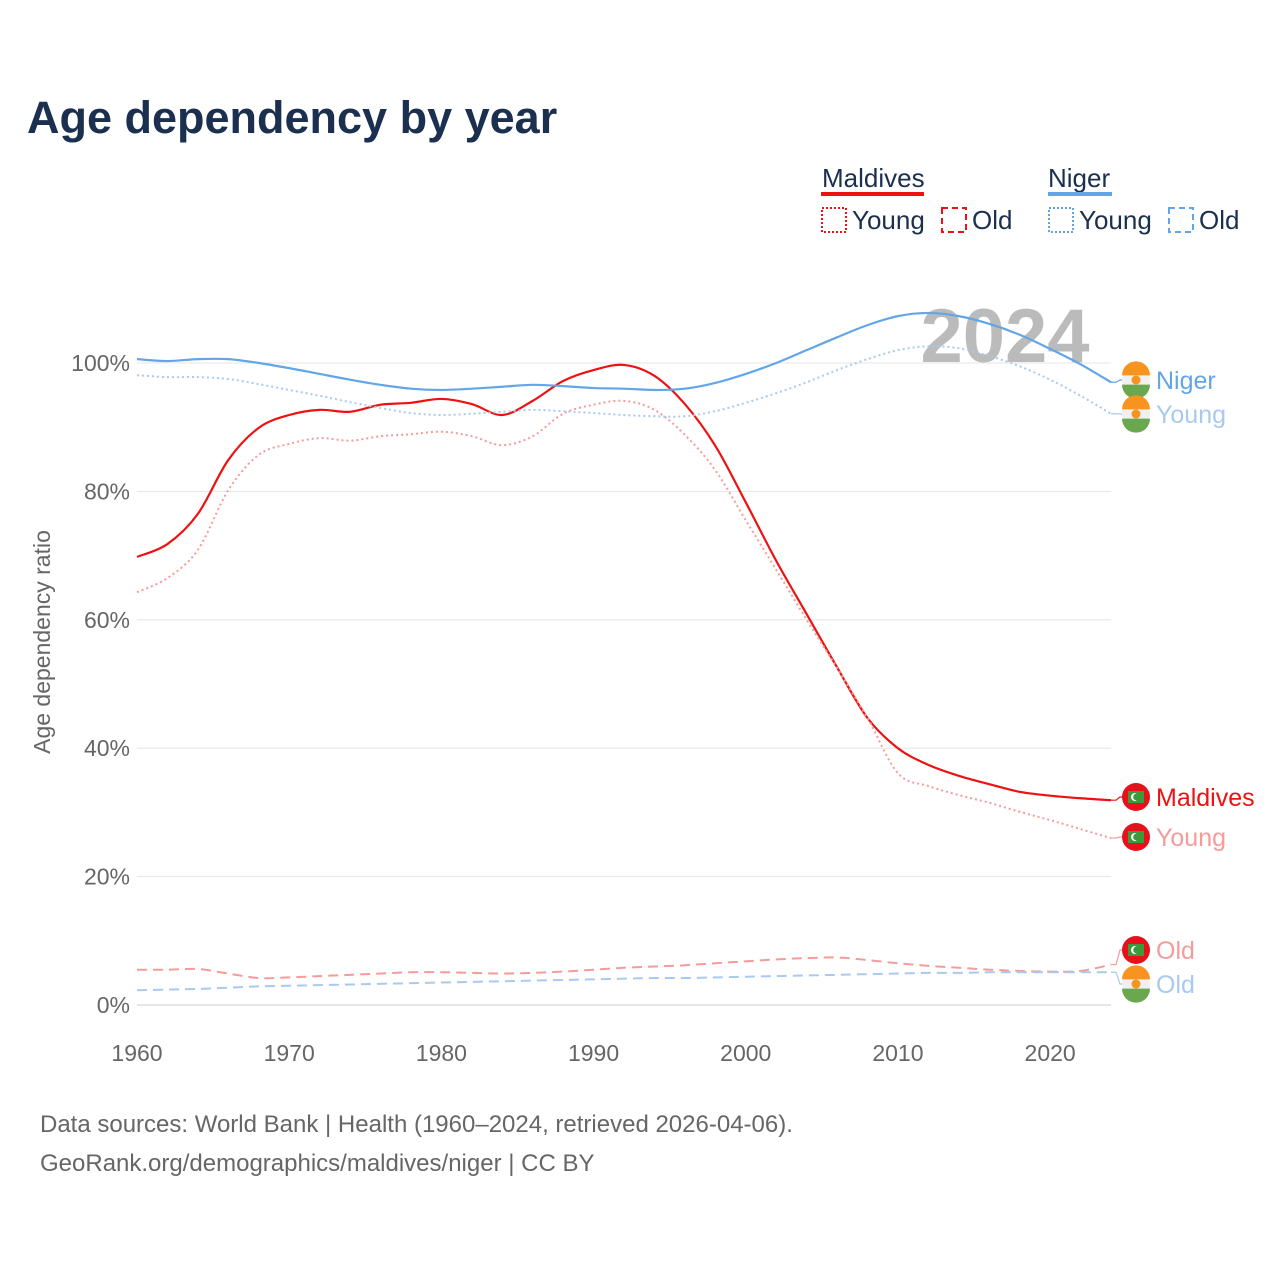  I want to click on y-tick-label: 20%, so click(107, 877).